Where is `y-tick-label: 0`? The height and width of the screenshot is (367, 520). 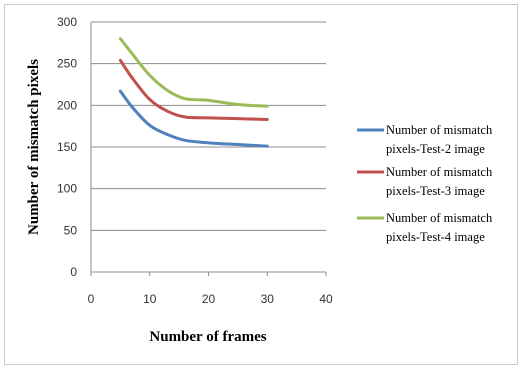
y-tick-label: 0 is located at coordinates (73, 272).